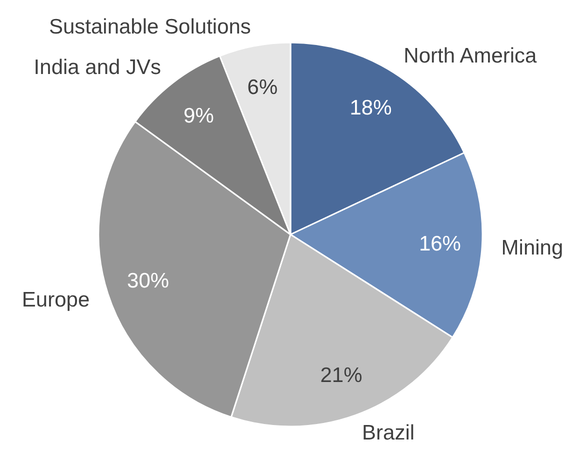 This screenshot has width=582, height=462. I want to click on data-label: 18%, so click(371, 108).